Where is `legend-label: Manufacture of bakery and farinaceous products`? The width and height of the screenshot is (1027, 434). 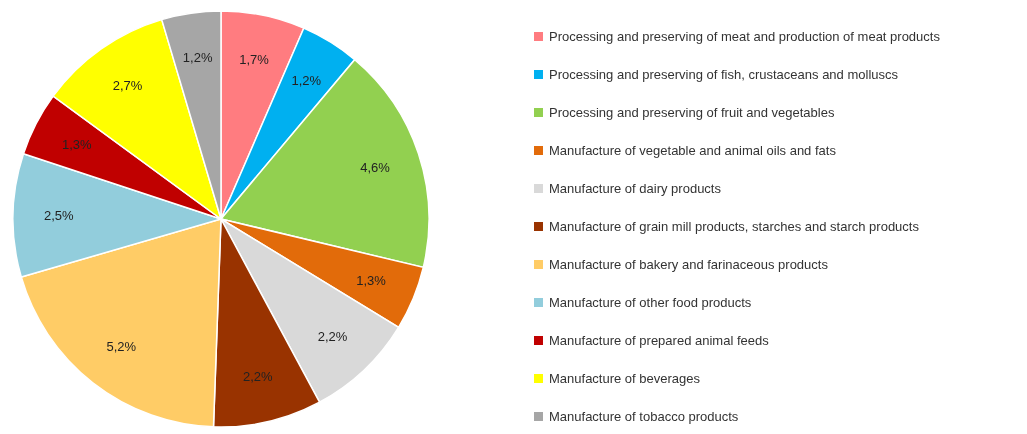 legend-label: Manufacture of bakery and farinaceous products is located at coordinates (689, 264).